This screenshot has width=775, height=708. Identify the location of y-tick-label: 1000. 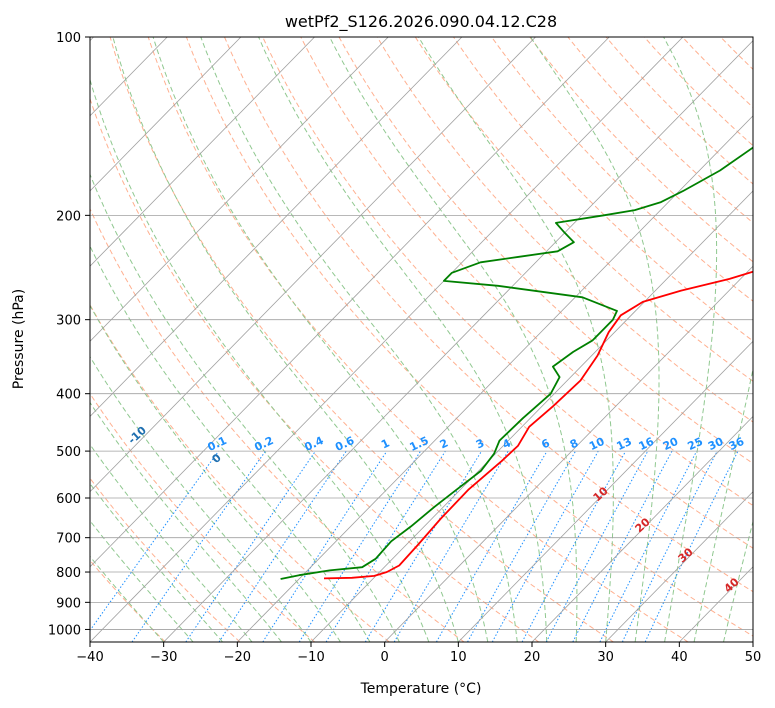
(64, 630).